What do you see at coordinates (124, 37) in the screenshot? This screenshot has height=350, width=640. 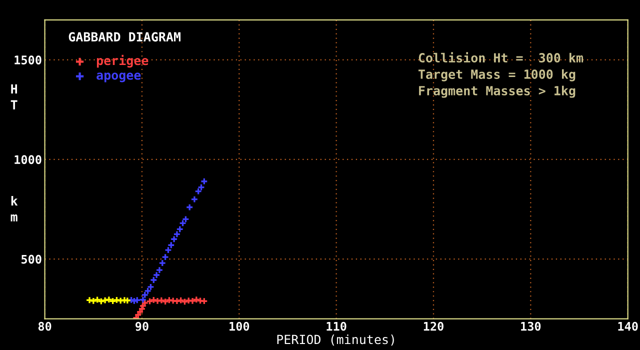 I see `text: GABBARD DIAGRAM` at bounding box center [124, 37].